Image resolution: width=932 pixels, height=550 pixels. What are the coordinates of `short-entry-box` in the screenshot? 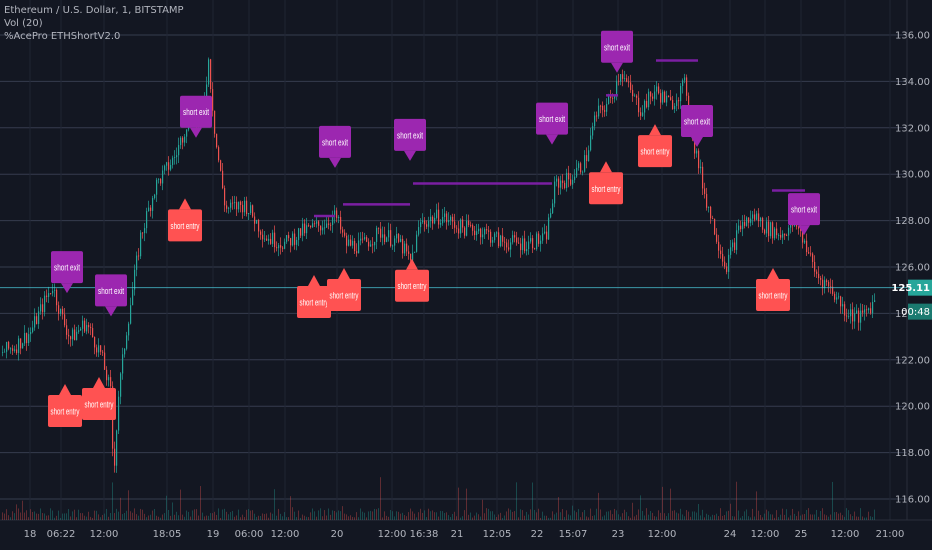 It's located at (344, 295).